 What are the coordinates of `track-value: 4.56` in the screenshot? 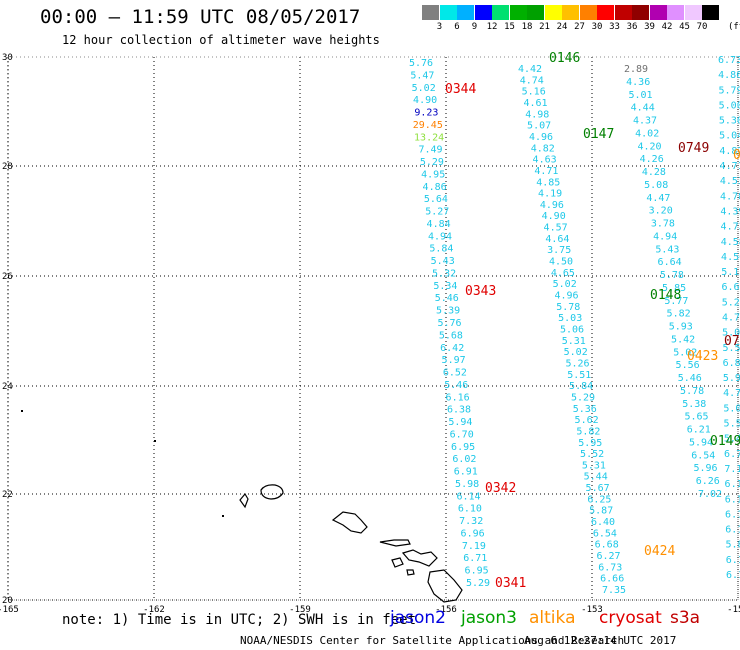 It's located at (730, 257).